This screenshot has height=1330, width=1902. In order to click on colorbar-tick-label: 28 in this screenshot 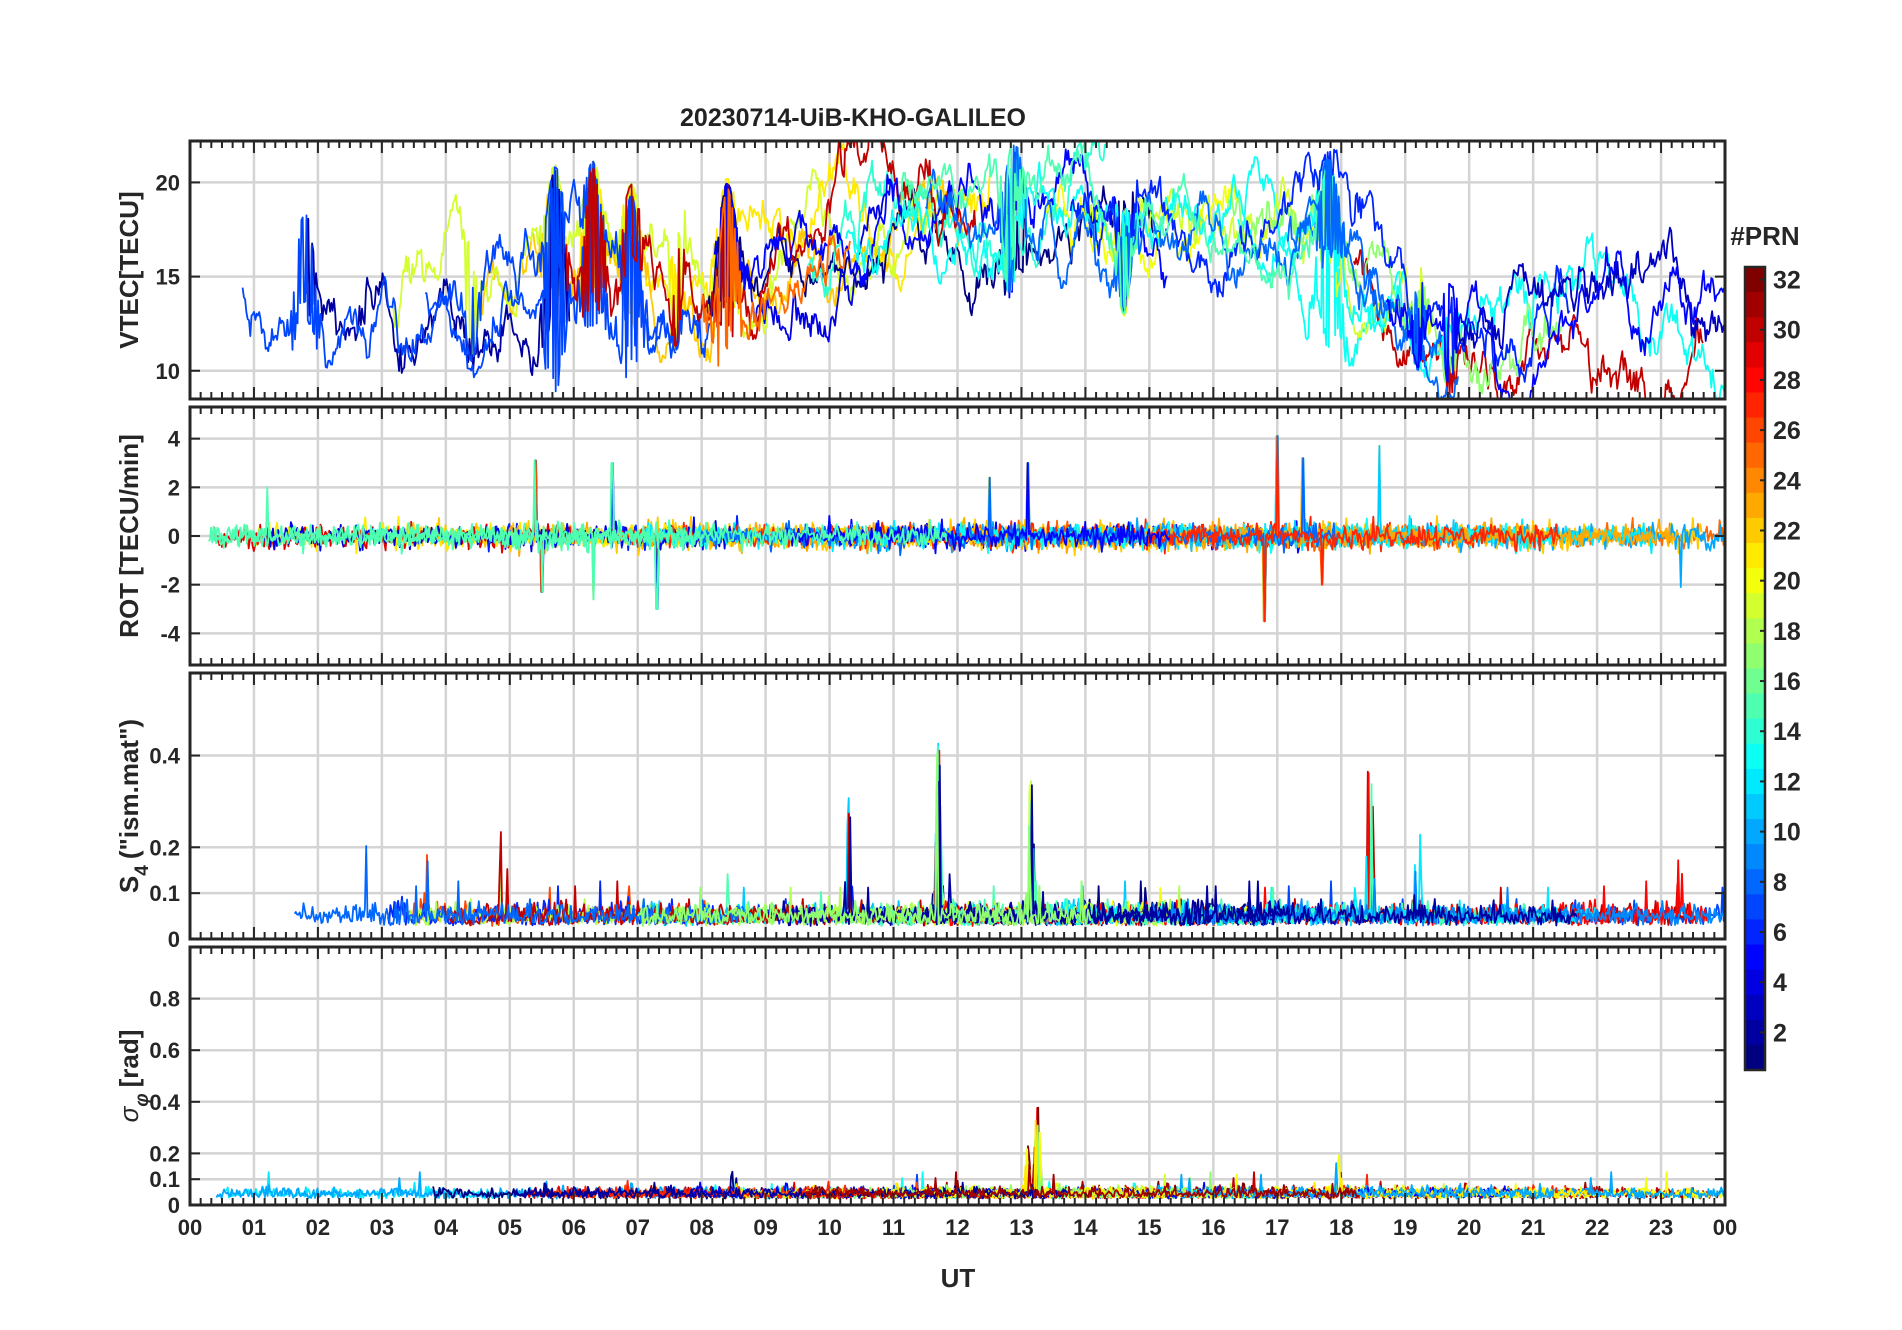, I will do `click(1787, 381)`.